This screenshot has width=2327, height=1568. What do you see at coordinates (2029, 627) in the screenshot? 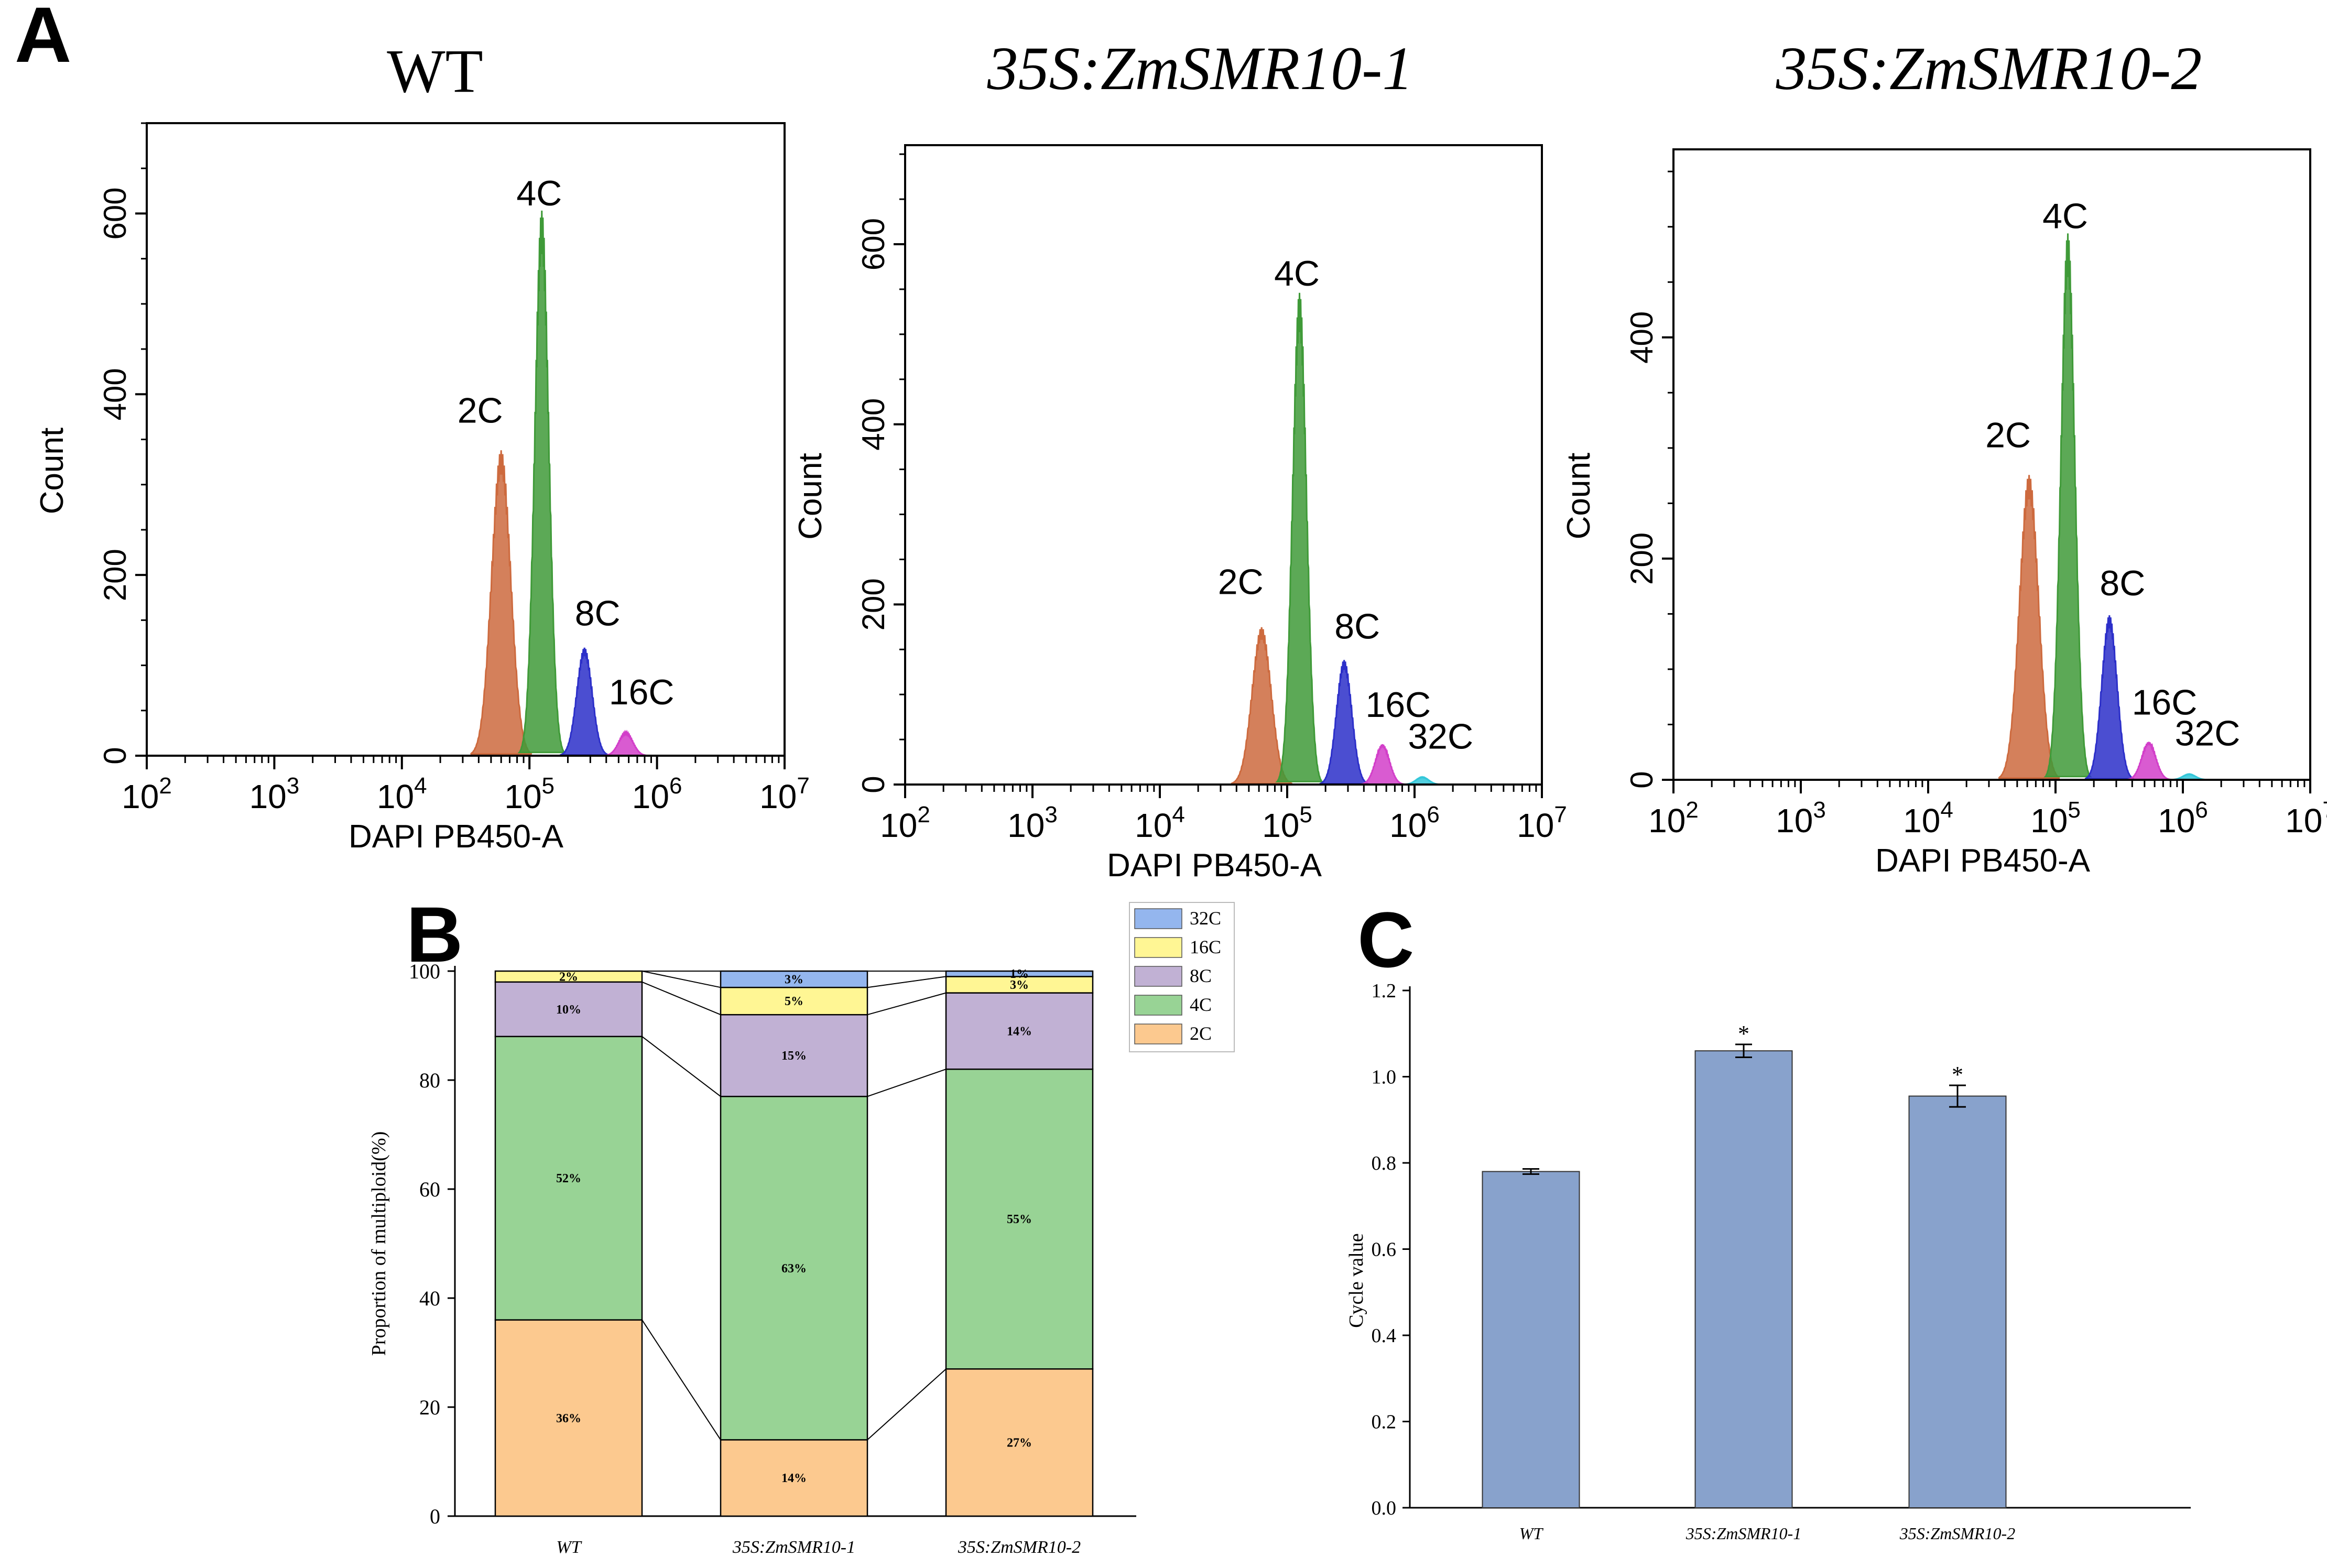
I see `peak-2c` at bounding box center [2029, 627].